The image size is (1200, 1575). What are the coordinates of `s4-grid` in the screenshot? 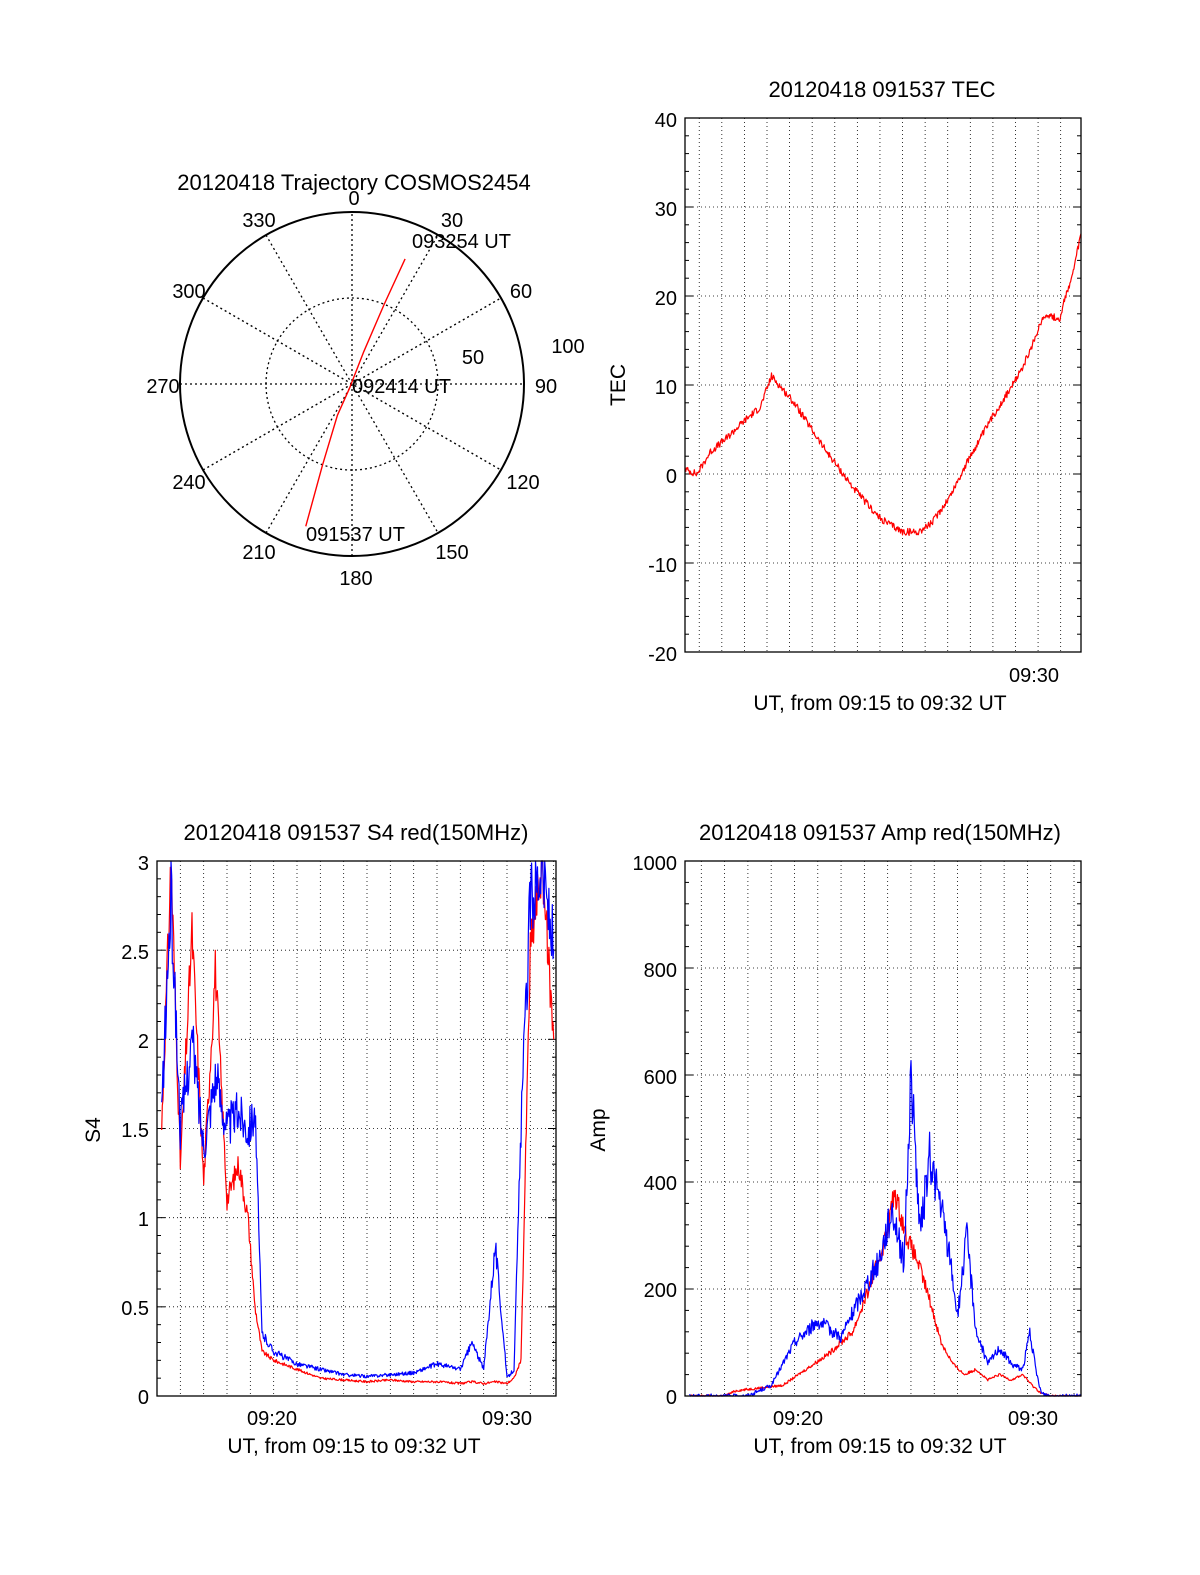 It's located at (356, 1128).